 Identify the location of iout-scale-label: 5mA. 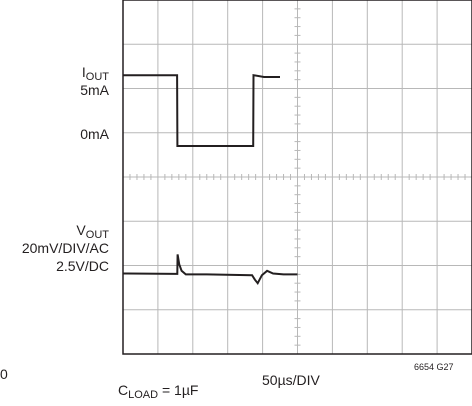
(94, 90).